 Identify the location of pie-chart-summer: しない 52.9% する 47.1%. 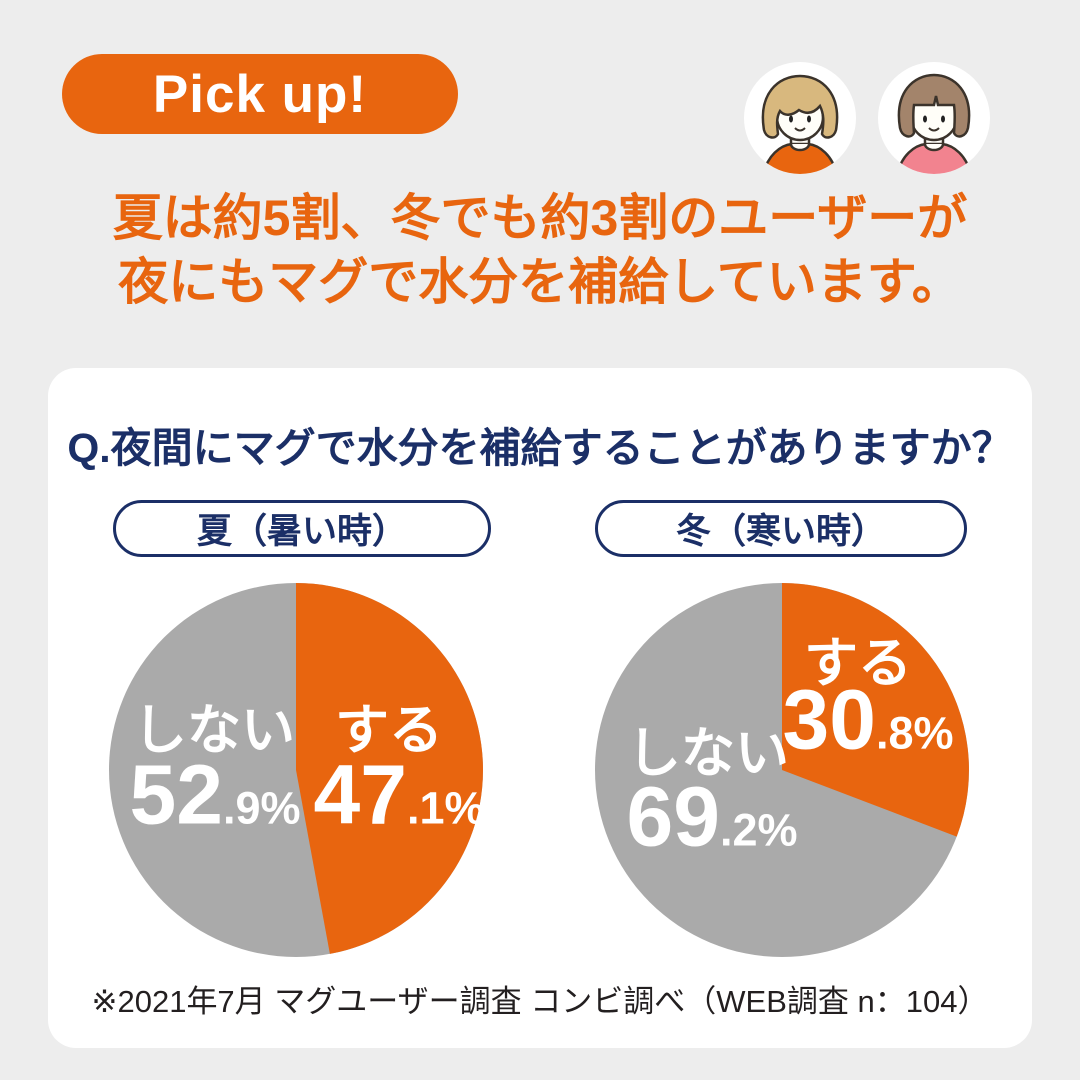
(297, 770).